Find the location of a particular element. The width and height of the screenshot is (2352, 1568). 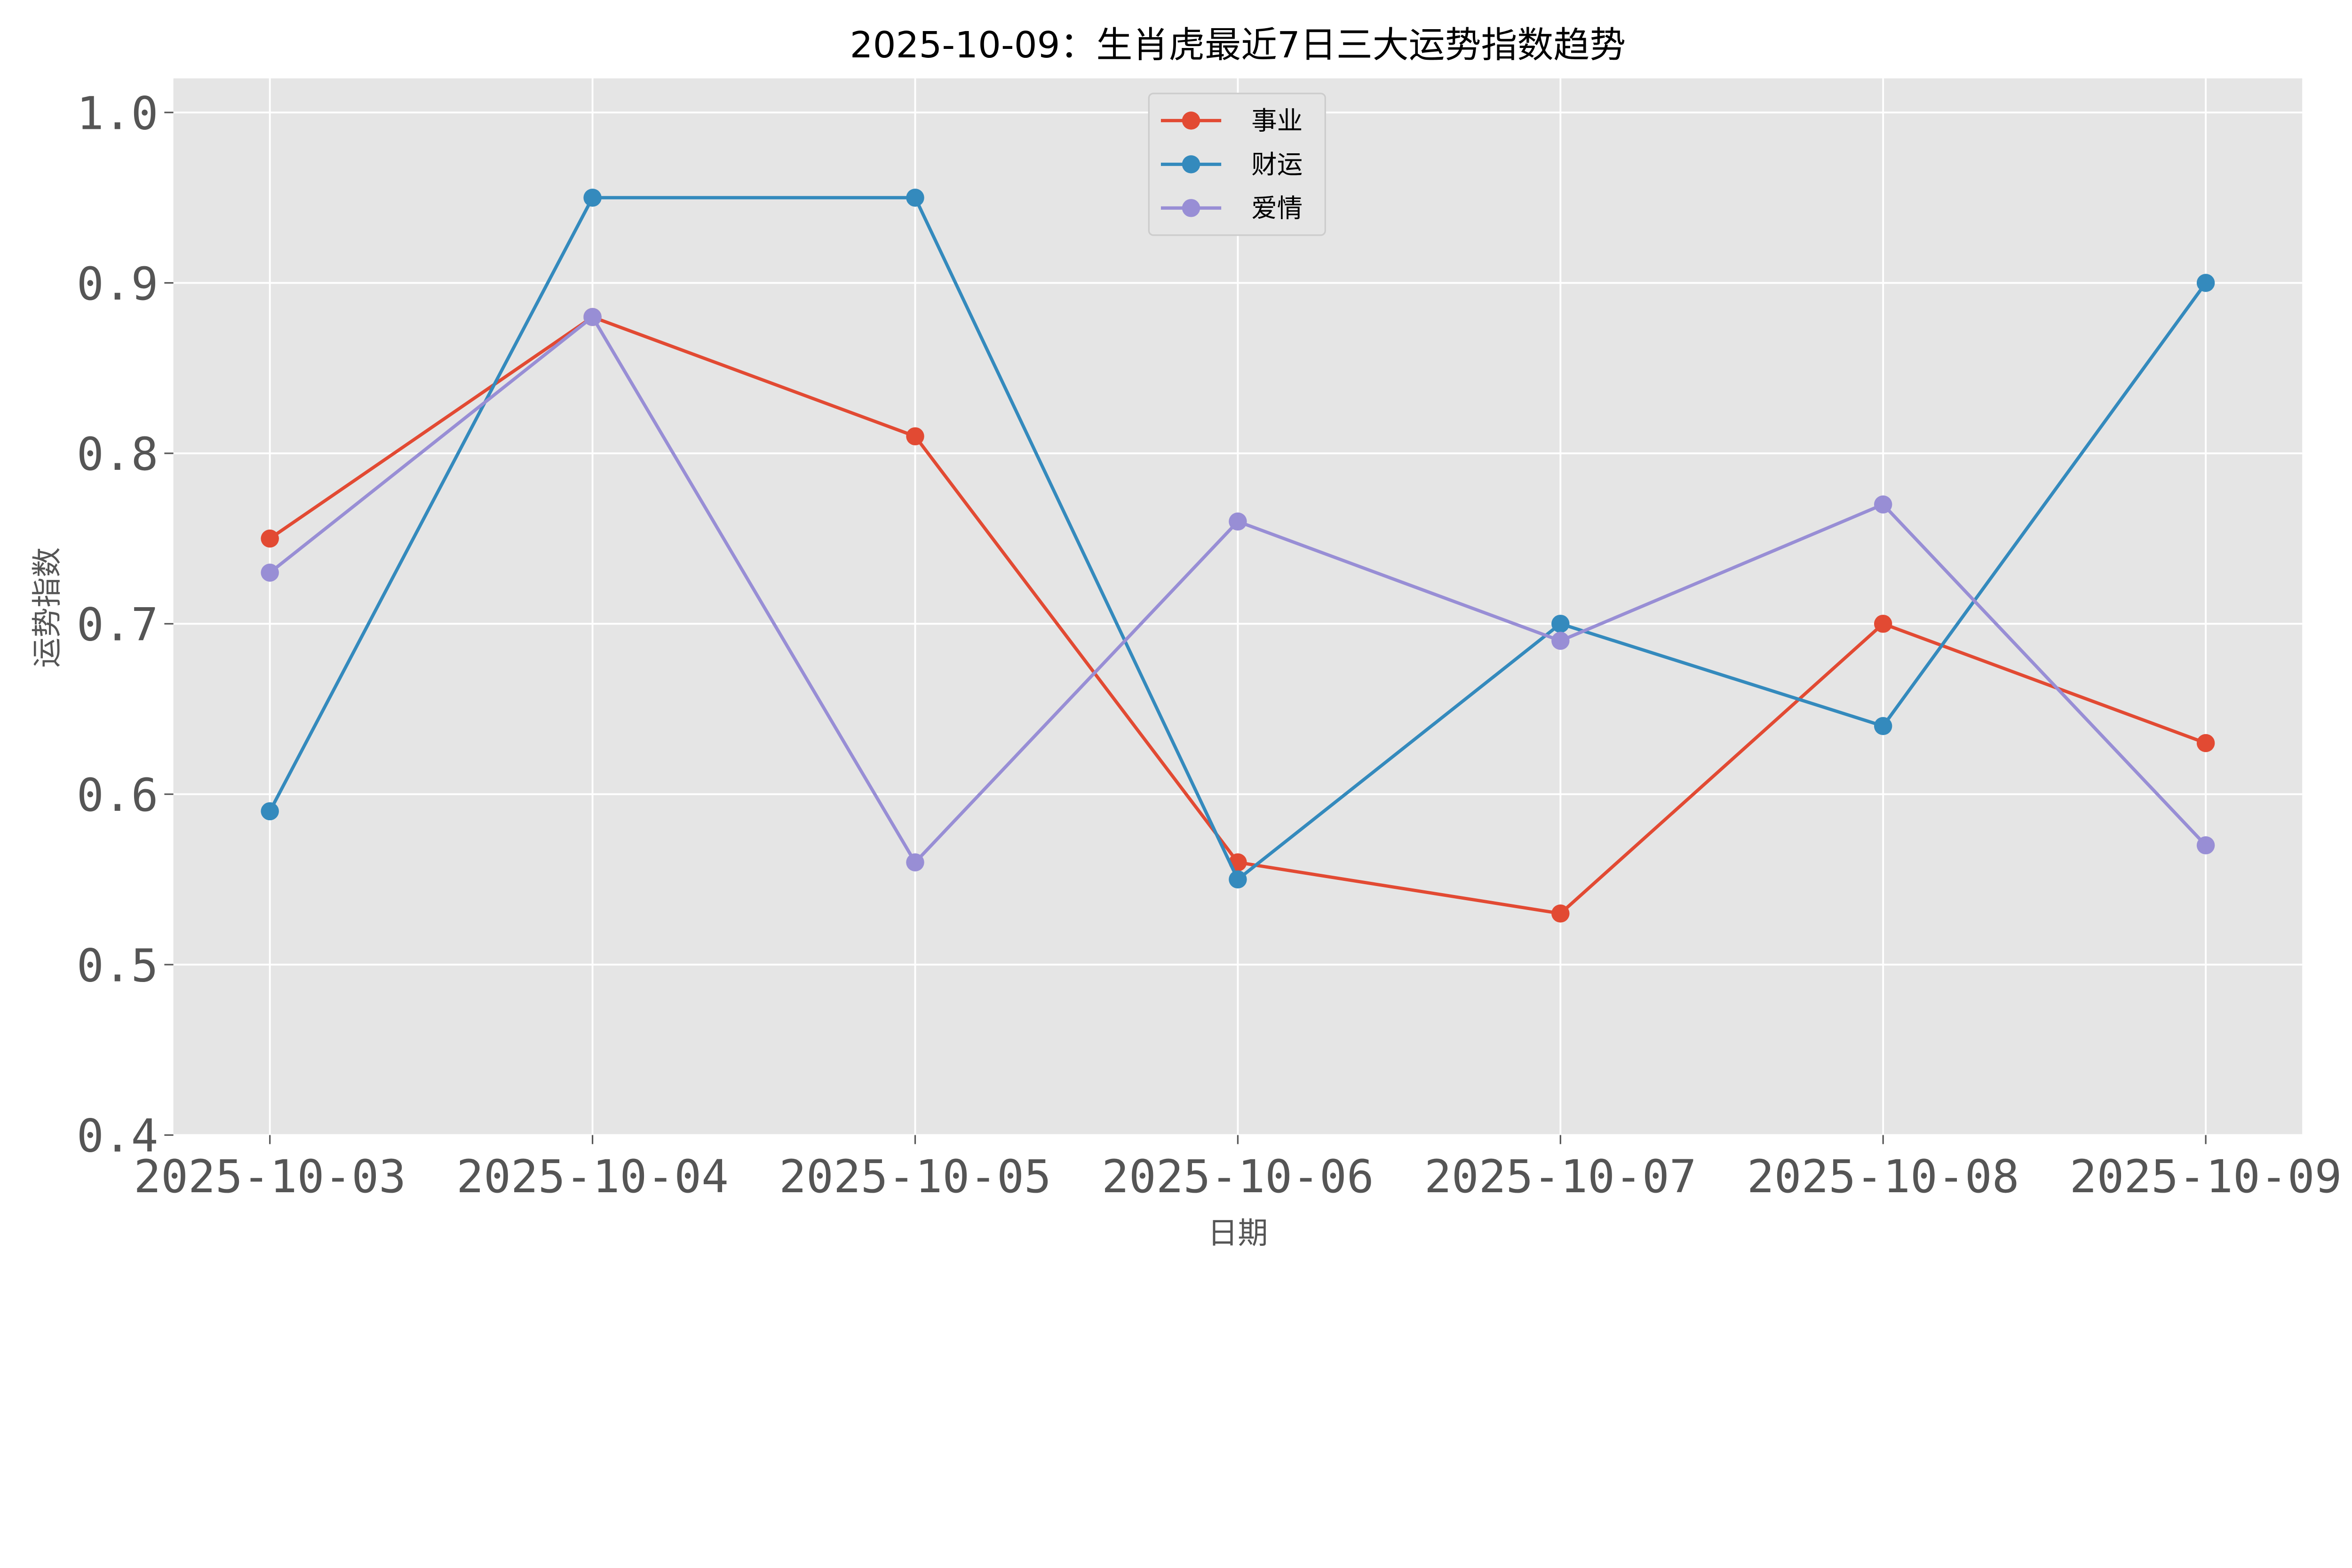

legend-label: 财运 is located at coordinates (1277, 165).